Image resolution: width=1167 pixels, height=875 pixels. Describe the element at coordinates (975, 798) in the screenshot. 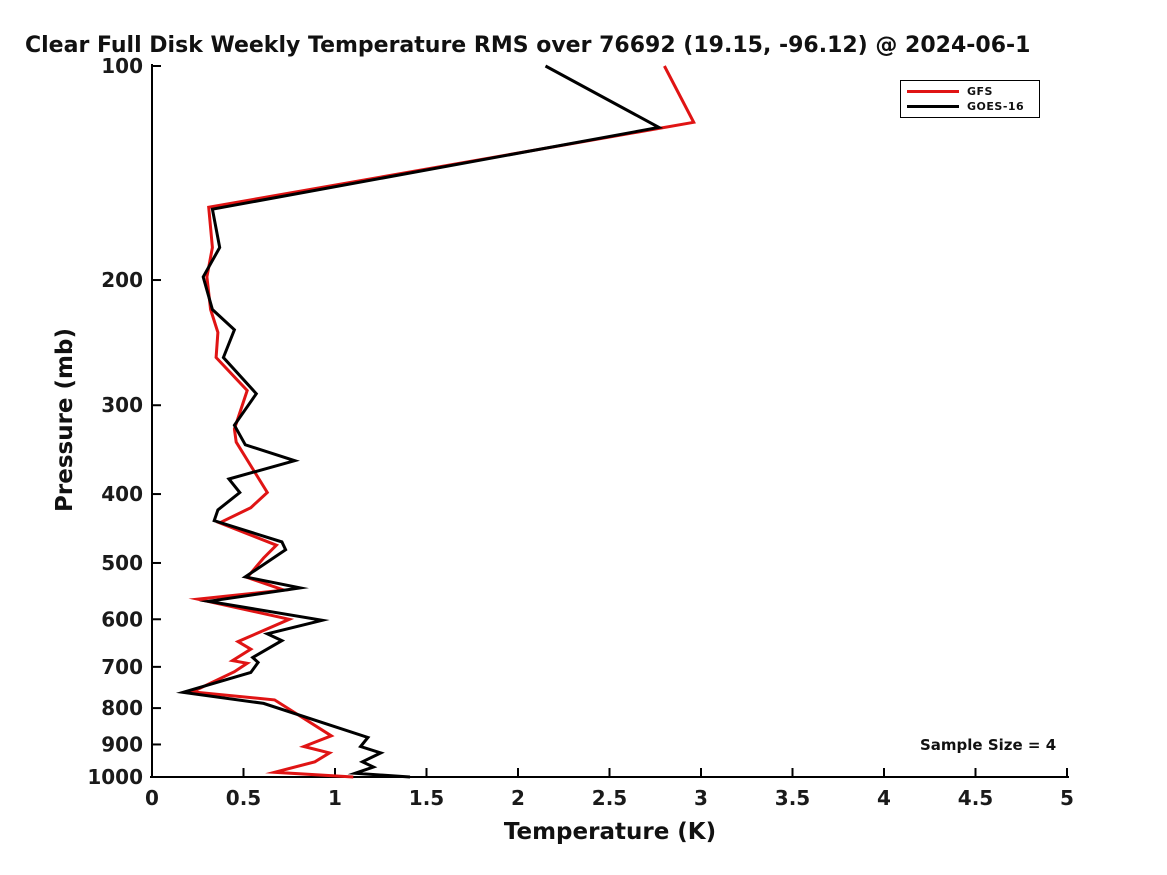

I see `x-tick-label: 4.5` at that location.